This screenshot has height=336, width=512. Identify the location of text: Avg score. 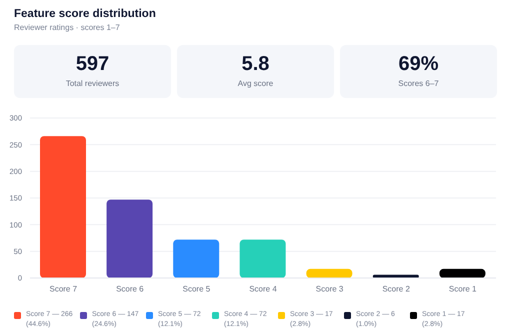
(255, 83).